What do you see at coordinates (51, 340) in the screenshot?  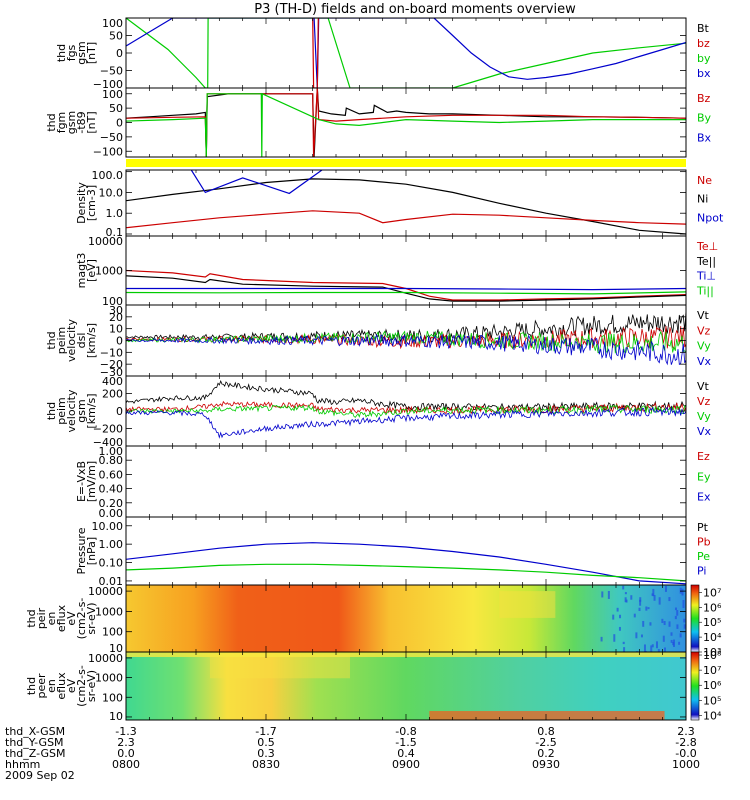 I see `velocity_dsl-ylabel-line: thd` at bounding box center [51, 340].